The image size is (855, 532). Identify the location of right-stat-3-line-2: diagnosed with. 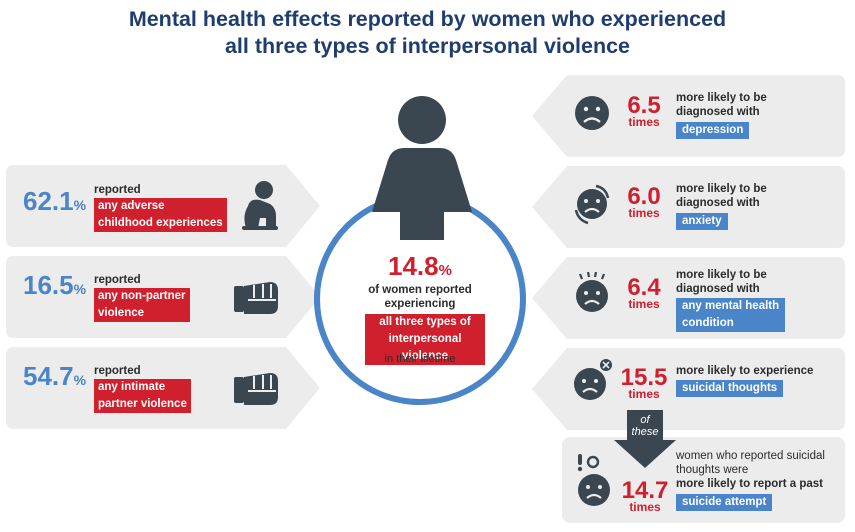
(718, 289).